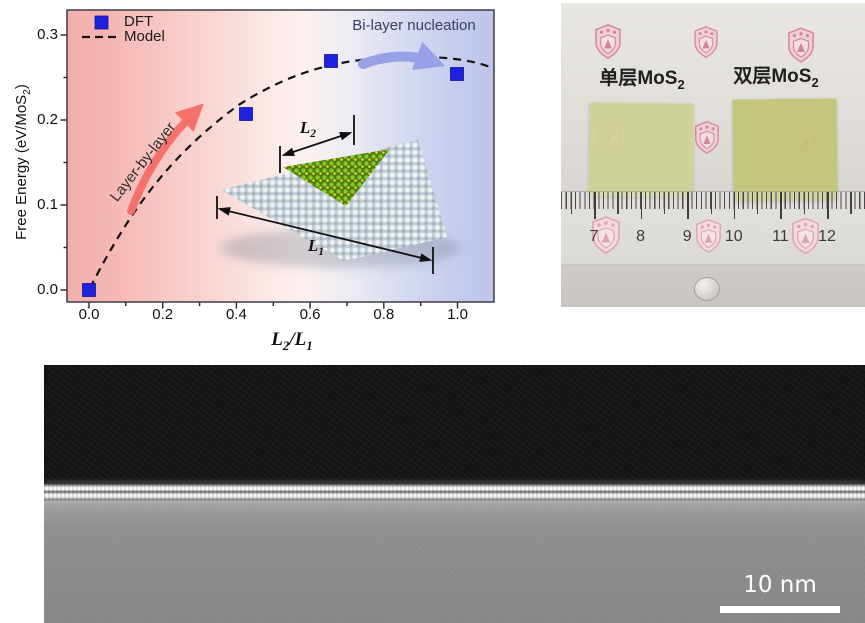 This screenshot has width=865, height=623. I want to click on ruler-number: 9, so click(687, 236).